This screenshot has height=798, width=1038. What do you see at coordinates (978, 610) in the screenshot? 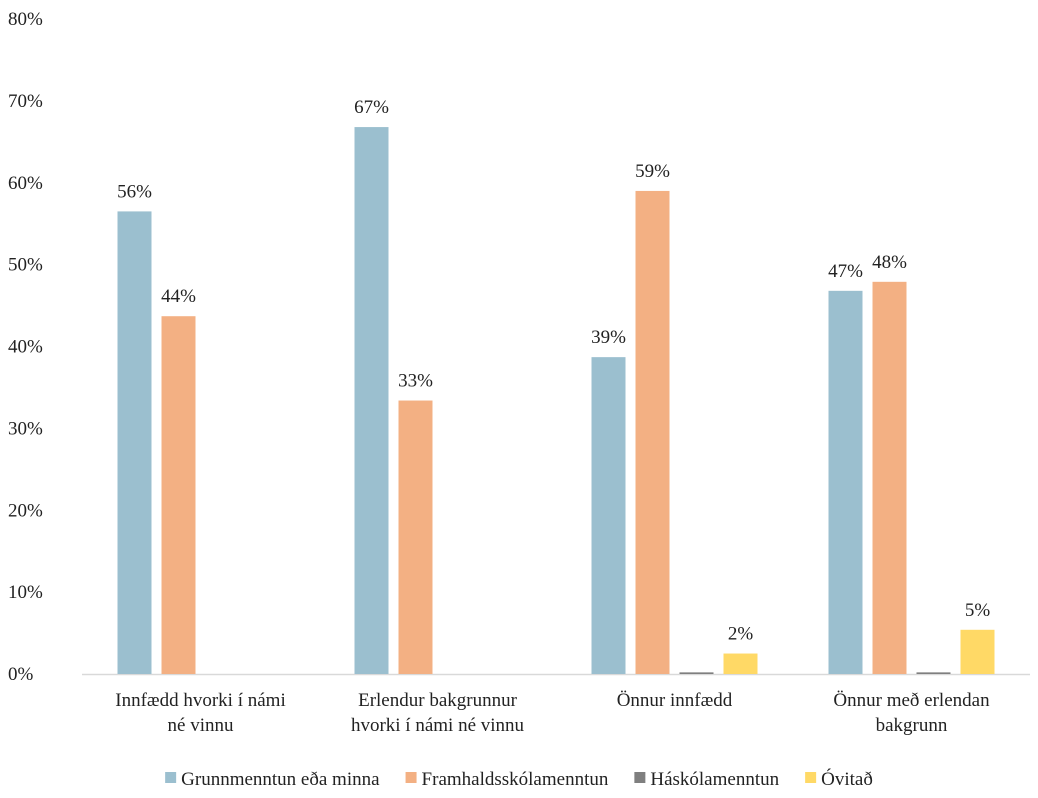
I see `data-label: 5%` at bounding box center [978, 610].